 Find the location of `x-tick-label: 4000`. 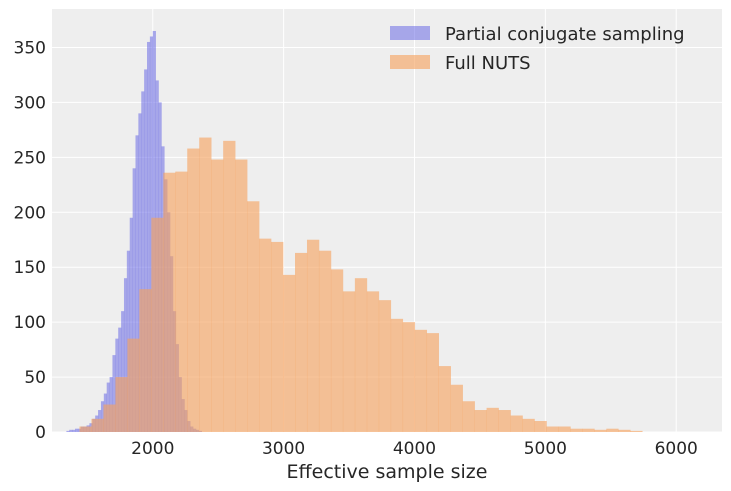

x-tick-label: 4000 is located at coordinates (414, 449).